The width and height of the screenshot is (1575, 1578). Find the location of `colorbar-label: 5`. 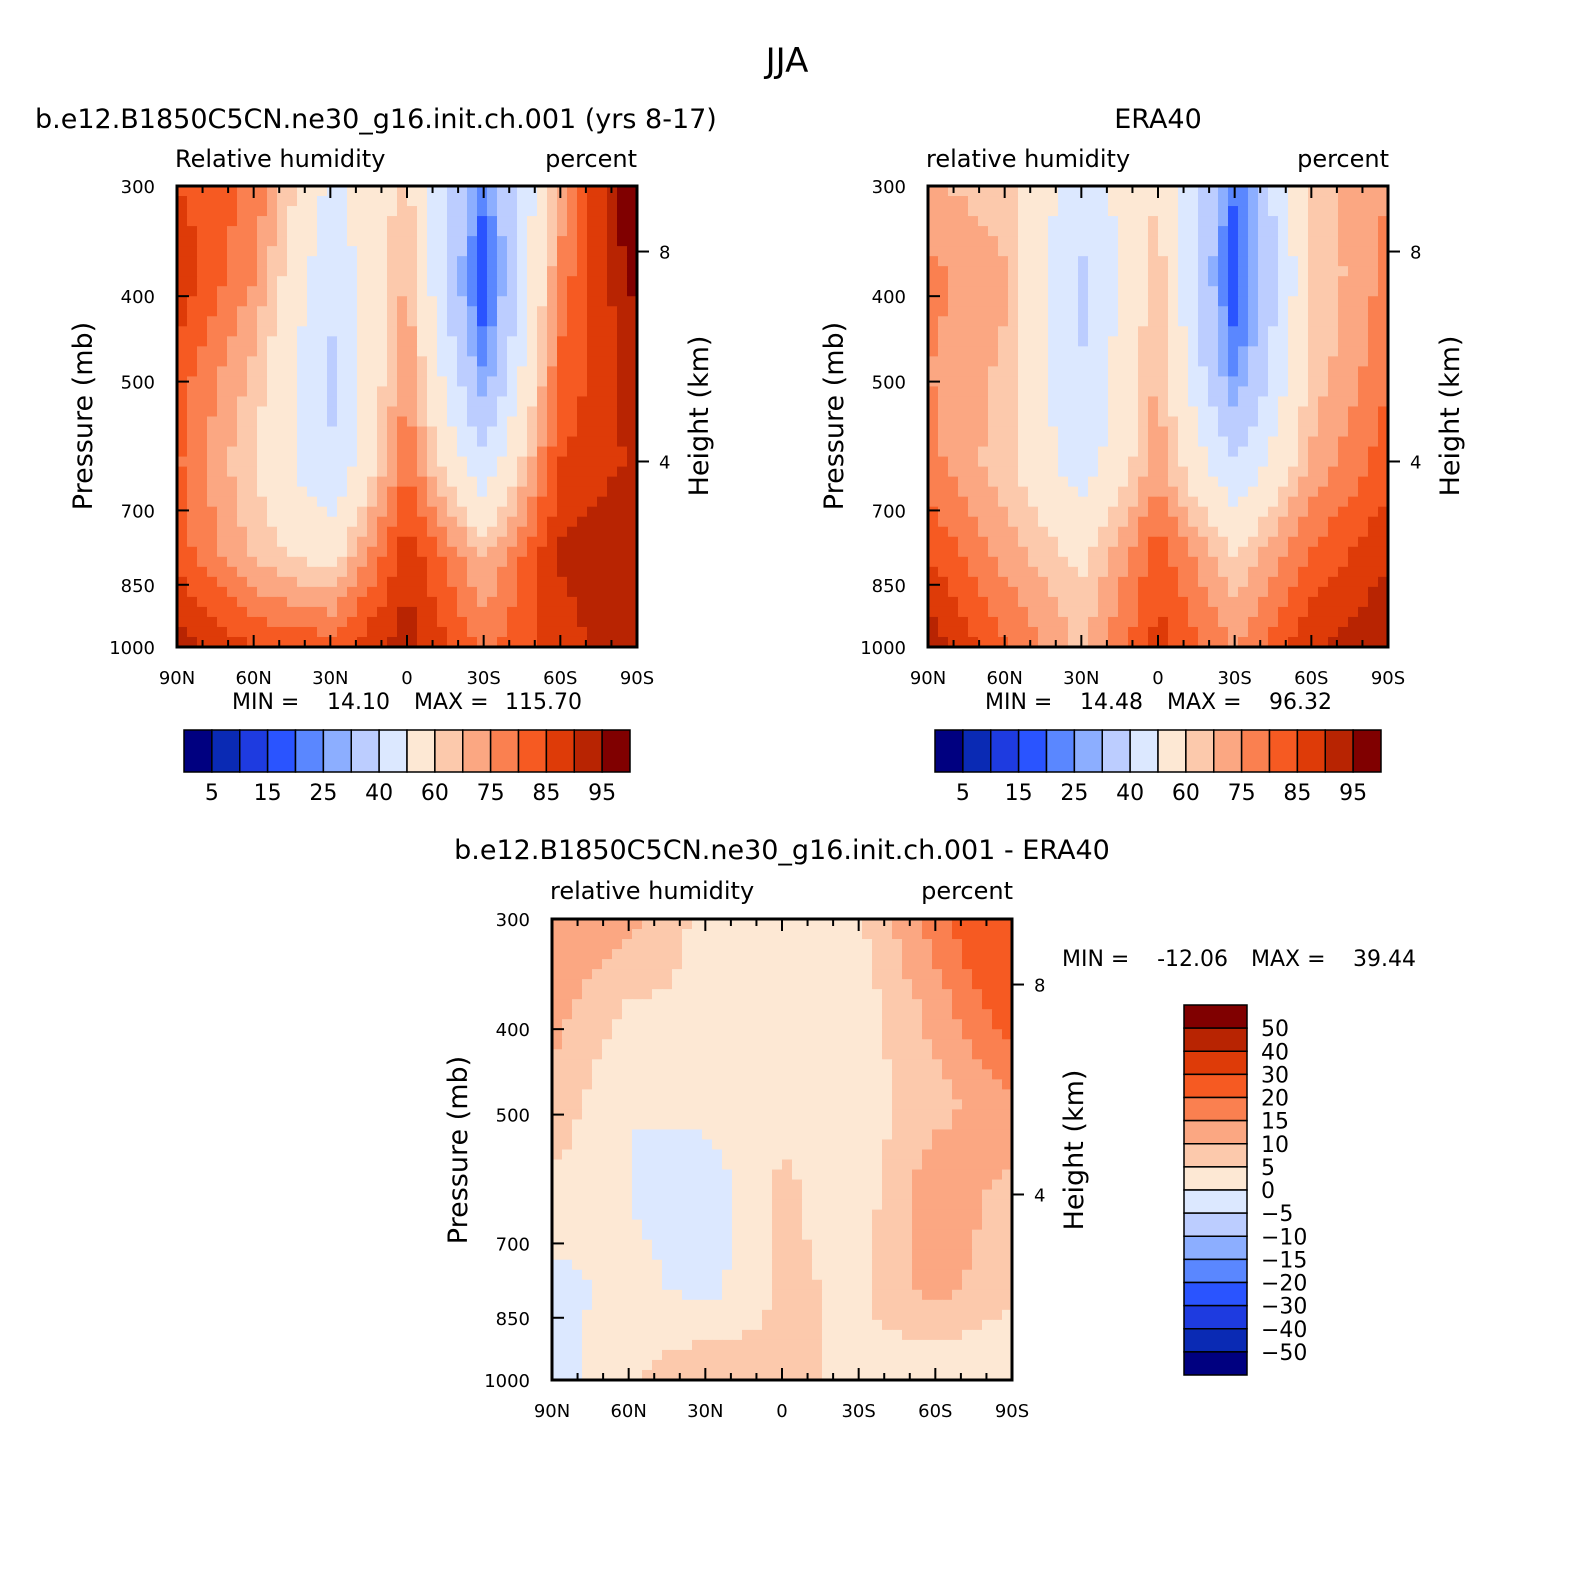

colorbar-label: 5 is located at coordinates (963, 793).